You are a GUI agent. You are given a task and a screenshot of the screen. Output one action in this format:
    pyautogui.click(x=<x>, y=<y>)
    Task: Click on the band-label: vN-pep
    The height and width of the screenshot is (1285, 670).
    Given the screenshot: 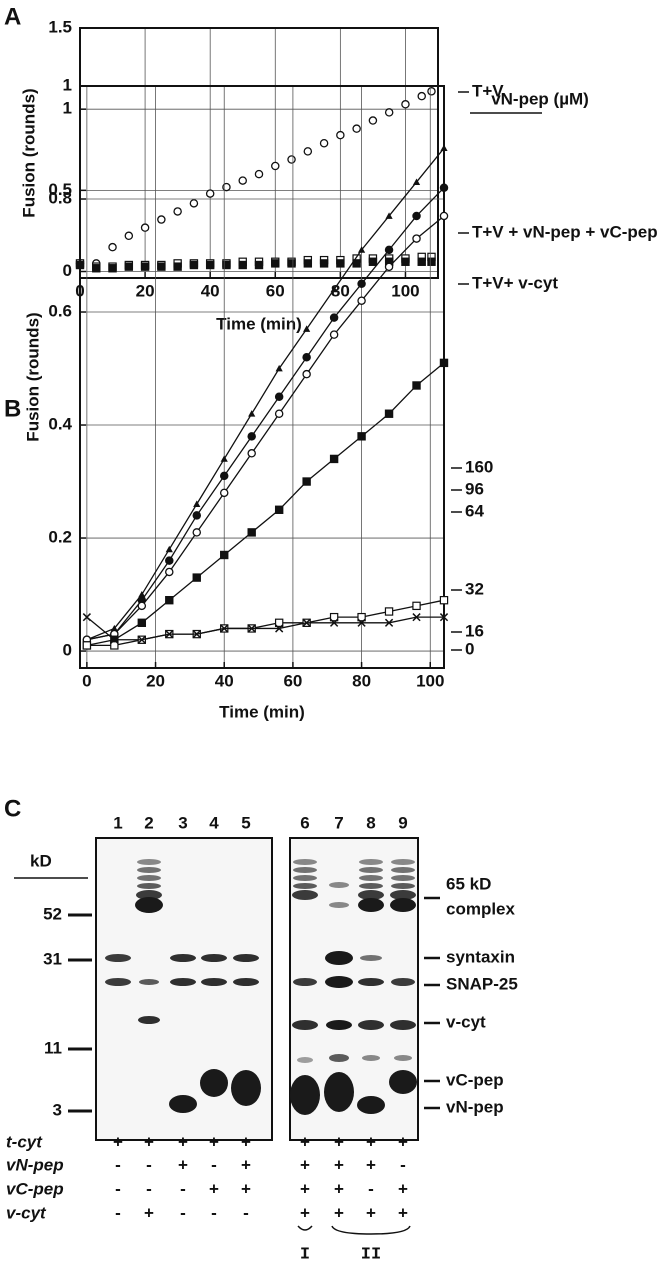 What is the action you would take?
    pyautogui.click(x=475, y=1106)
    